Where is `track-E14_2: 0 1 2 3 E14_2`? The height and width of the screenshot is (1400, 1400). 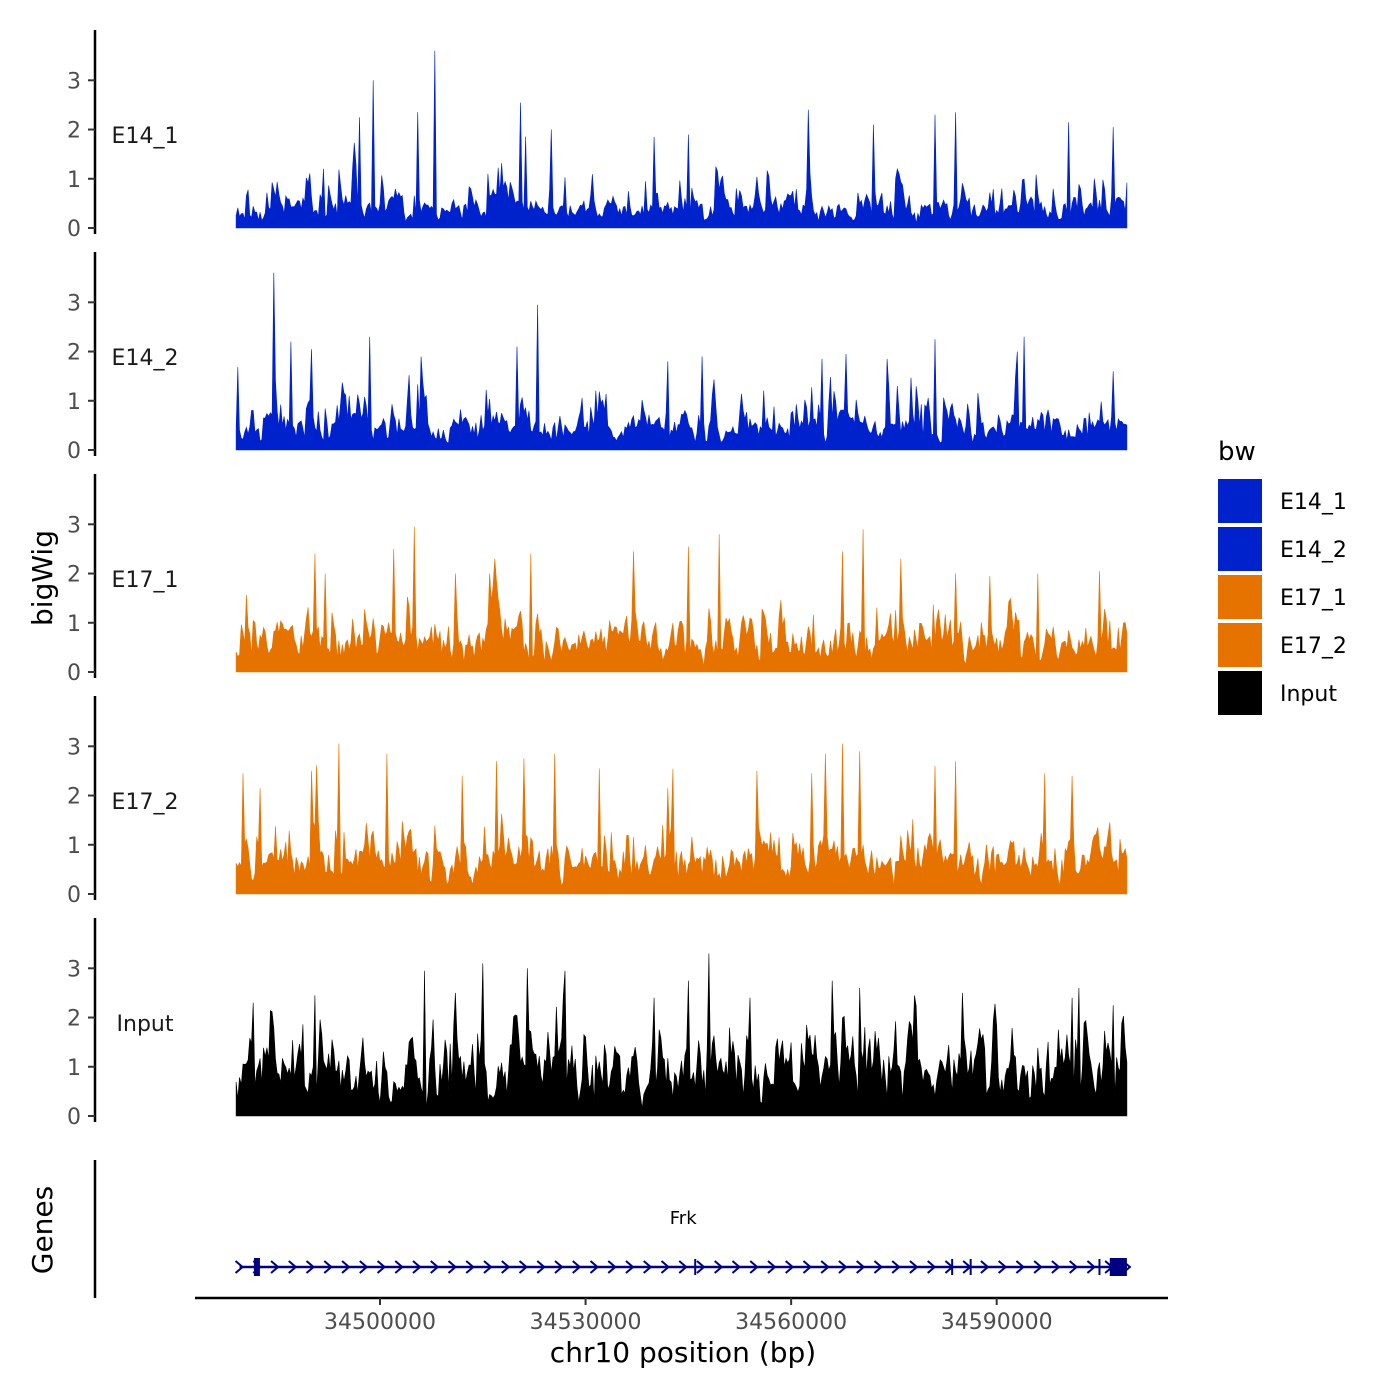 track-E14_2: 0 1 2 3 E14_2 is located at coordinates (597, 358).